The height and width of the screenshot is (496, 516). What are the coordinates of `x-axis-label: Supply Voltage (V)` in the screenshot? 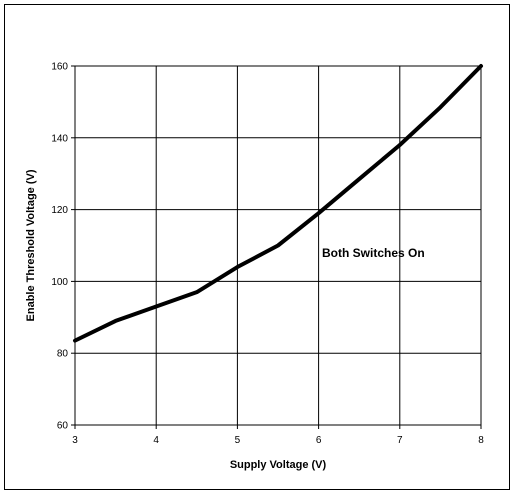 It's located at (278, 465).